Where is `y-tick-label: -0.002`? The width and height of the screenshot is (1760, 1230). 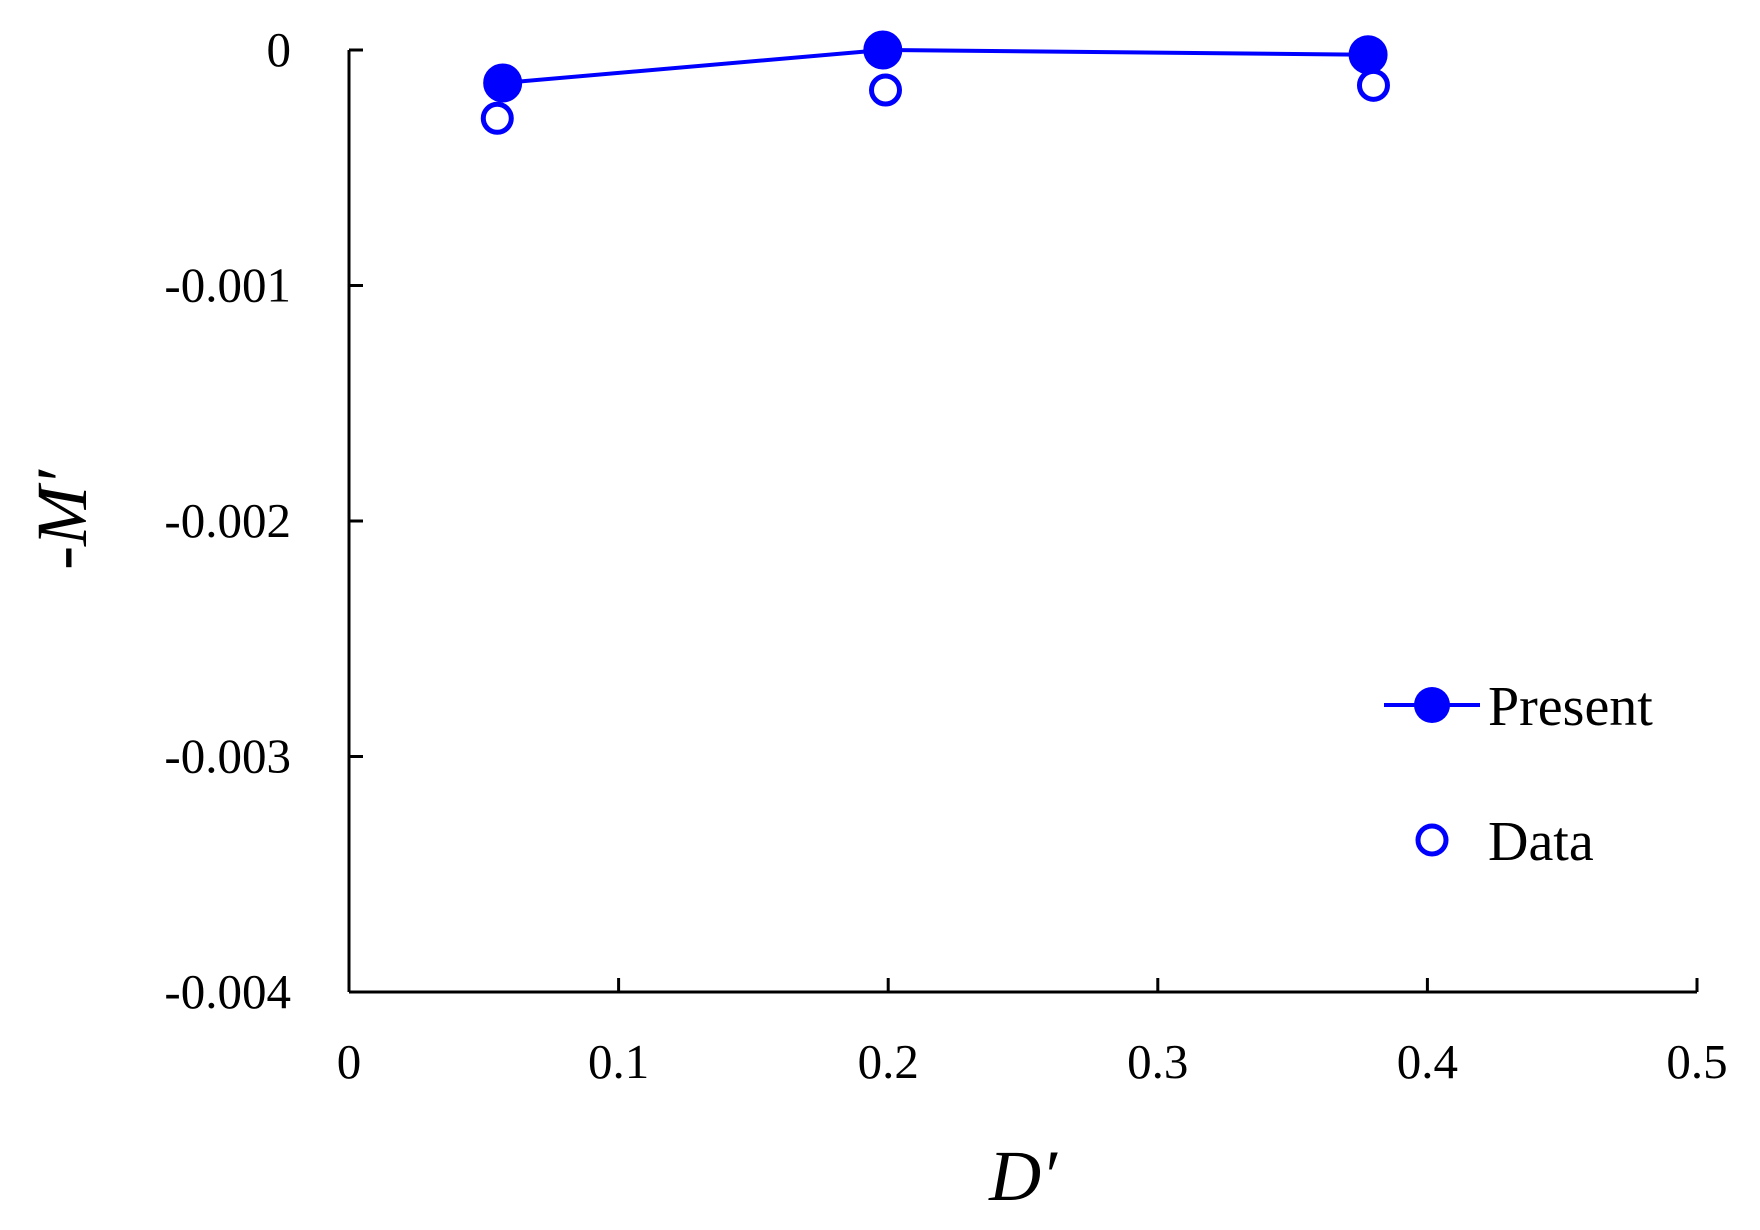 y-tick-label: -0.002 is located at coordinates (227, 520).